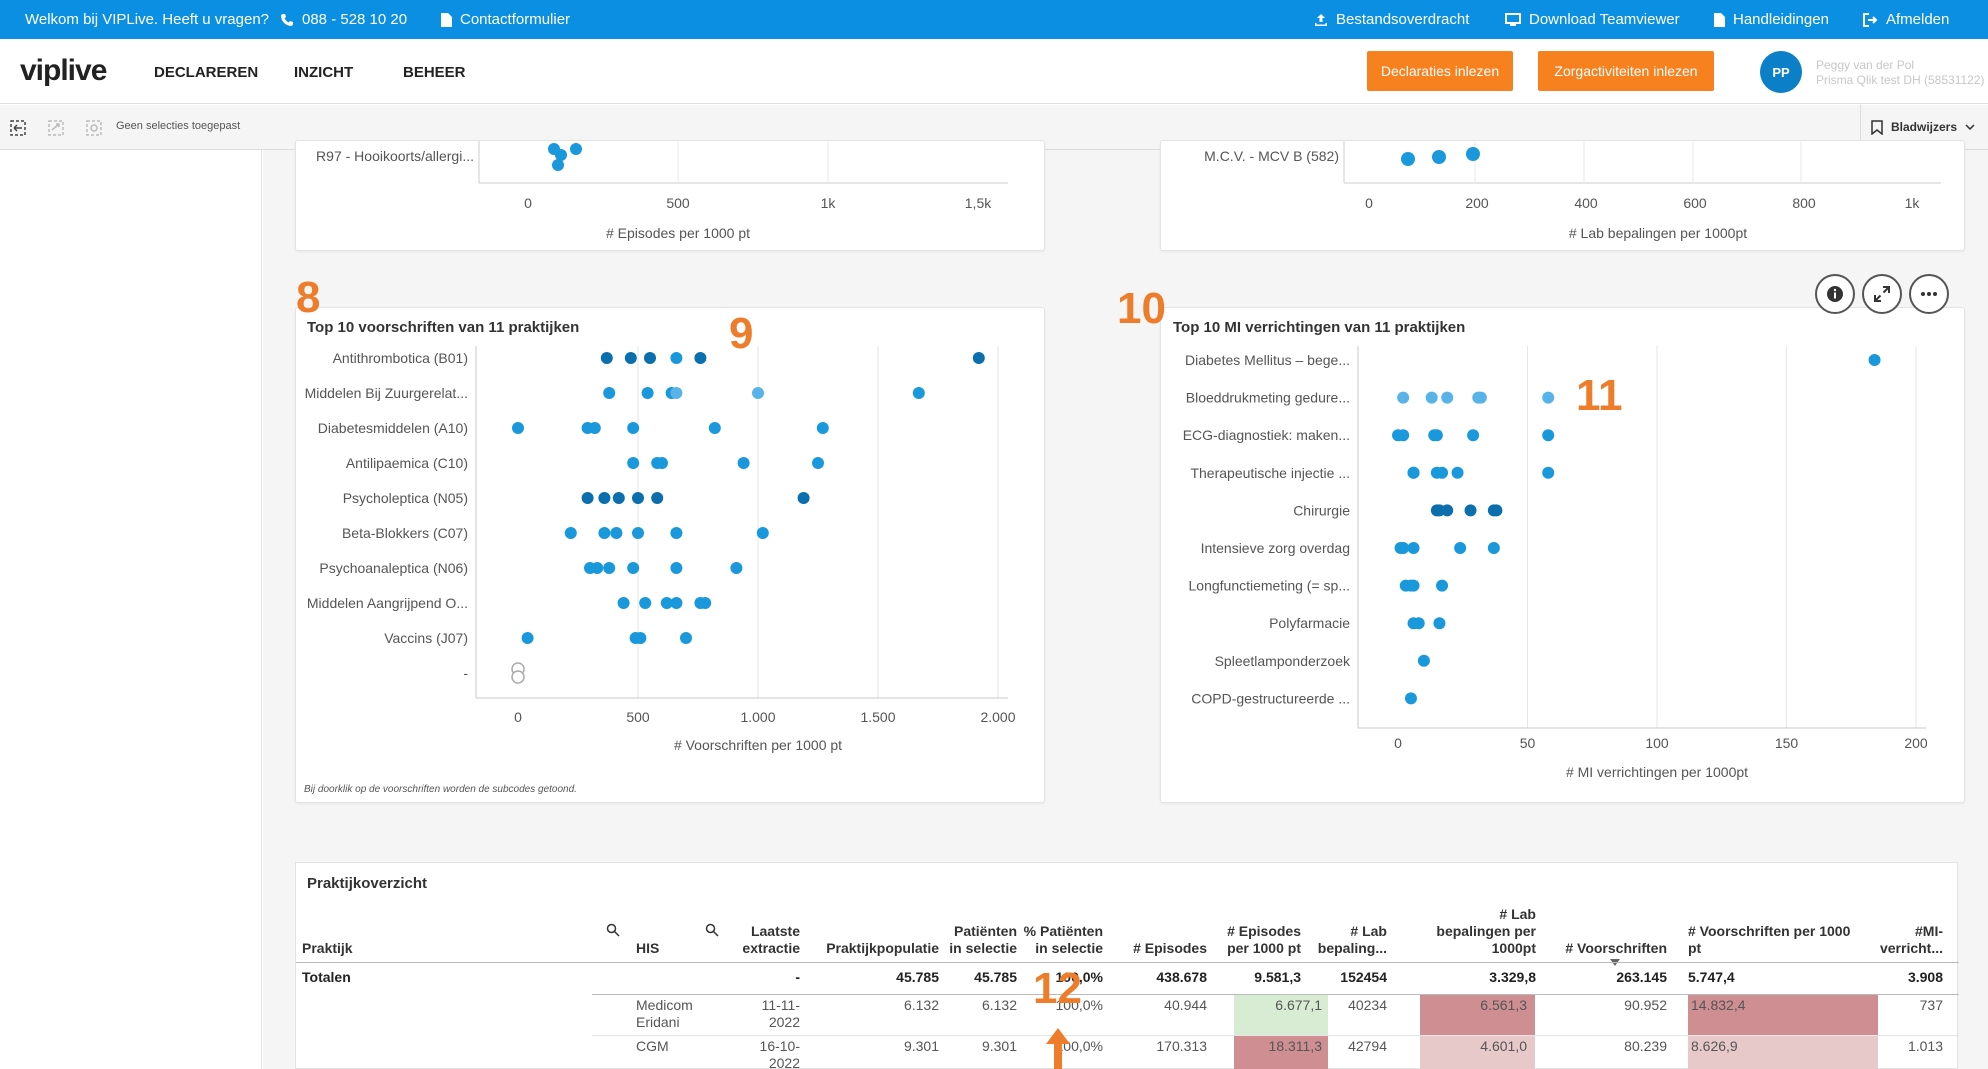  What do you see at coordinates (63, 70) in the screenshot?
I see `viplive-logo: viplive` at bounding box center [63, 70].